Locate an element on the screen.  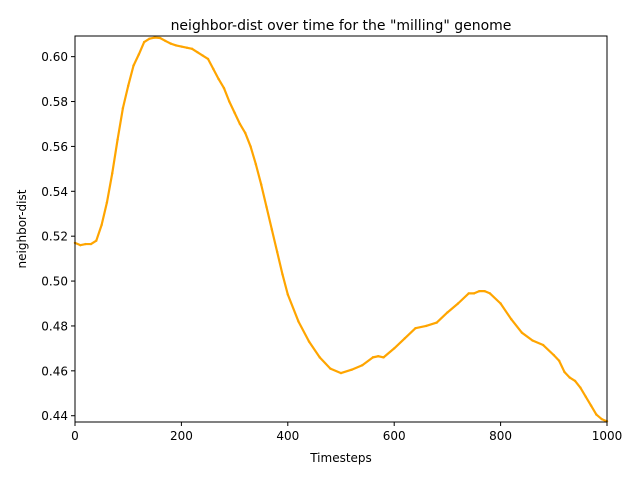
x-tick-label: 800 is located at coordinates (500, 436).